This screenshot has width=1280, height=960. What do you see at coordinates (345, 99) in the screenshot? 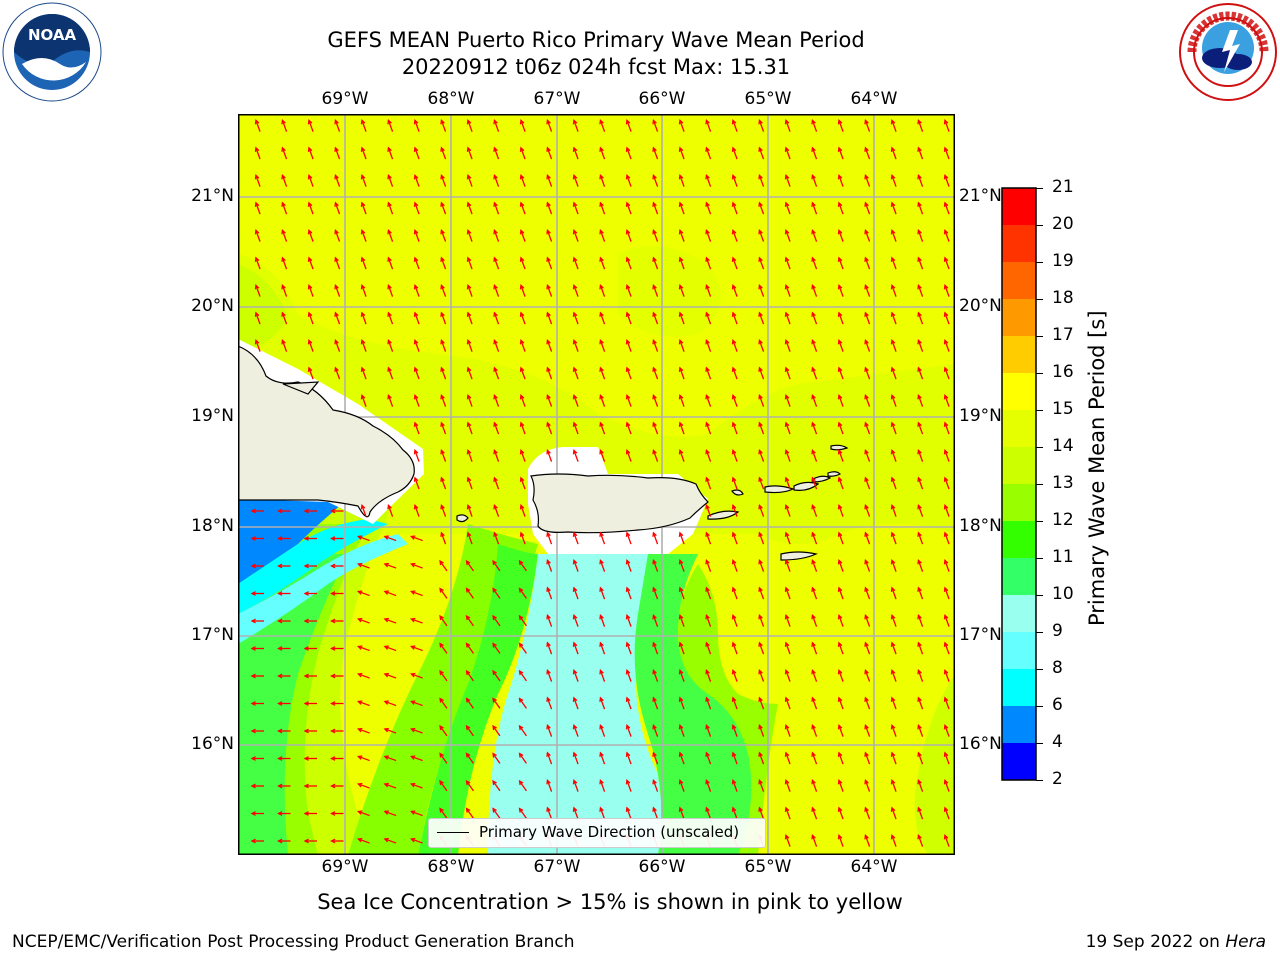
I see `lon-label-top: 69°W` at bounding box center [345, 99].